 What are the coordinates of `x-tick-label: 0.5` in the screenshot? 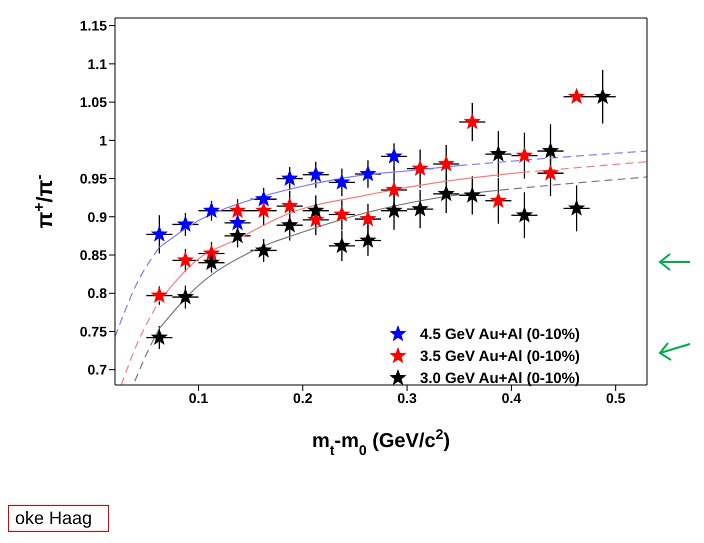 It's located at (616, 398).